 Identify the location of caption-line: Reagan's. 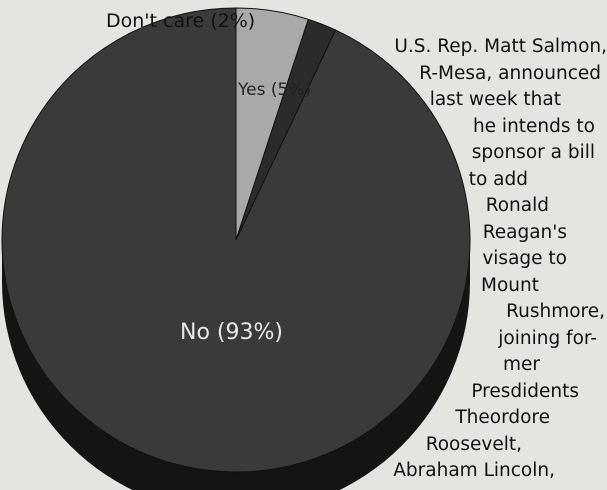
(524, 232).